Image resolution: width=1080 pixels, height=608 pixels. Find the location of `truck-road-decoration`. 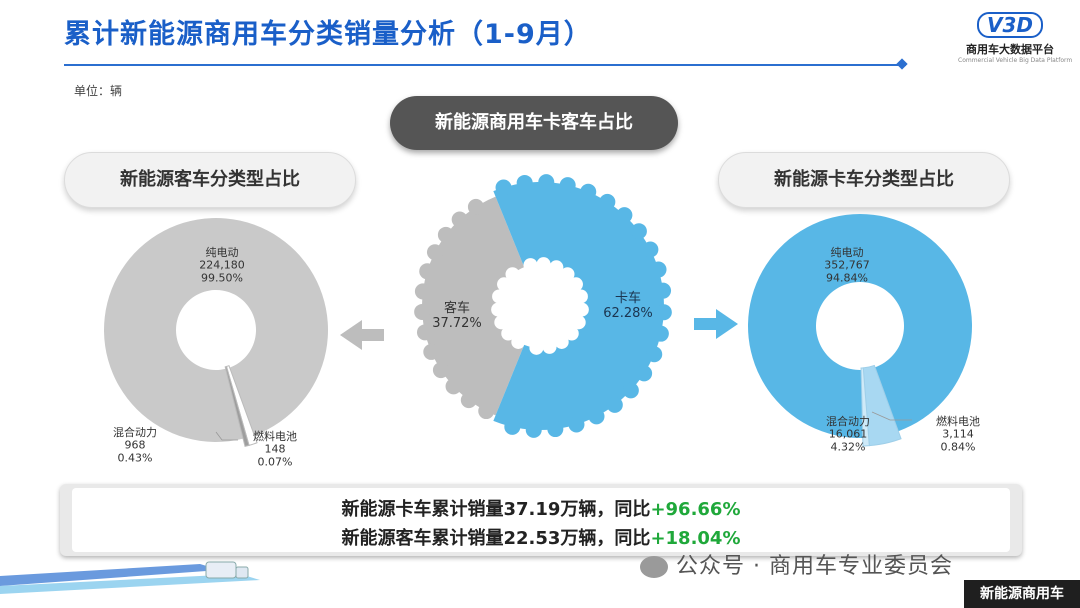

truck-road-decoration is located at coordinates (130, 577).